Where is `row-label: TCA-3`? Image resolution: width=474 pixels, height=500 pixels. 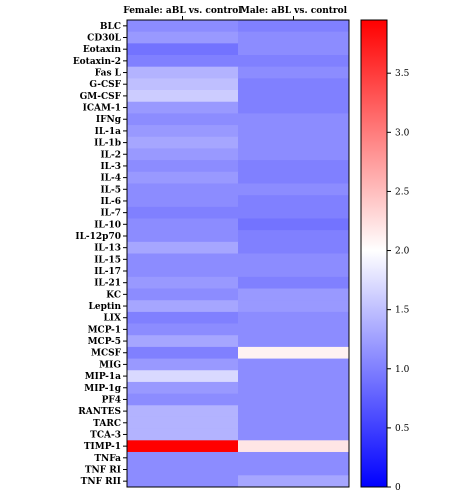 row-label: TCA-3 is located at coordinates (105, 435).